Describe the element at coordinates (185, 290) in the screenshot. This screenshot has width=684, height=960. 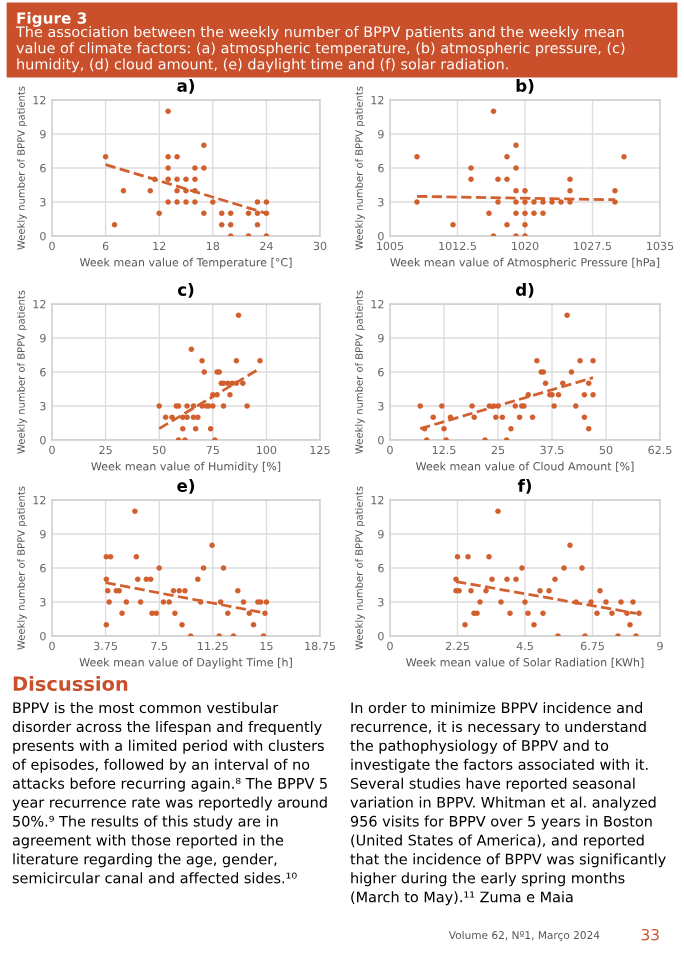
I see `chart-title: c)` at that location.